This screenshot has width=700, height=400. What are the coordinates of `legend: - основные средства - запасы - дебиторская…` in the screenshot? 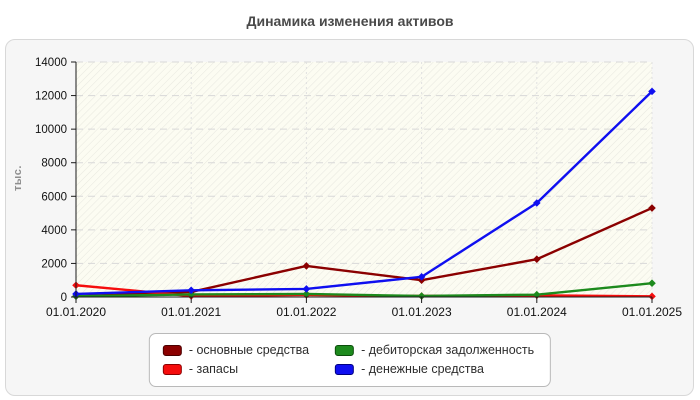 It's located at (350, 360).